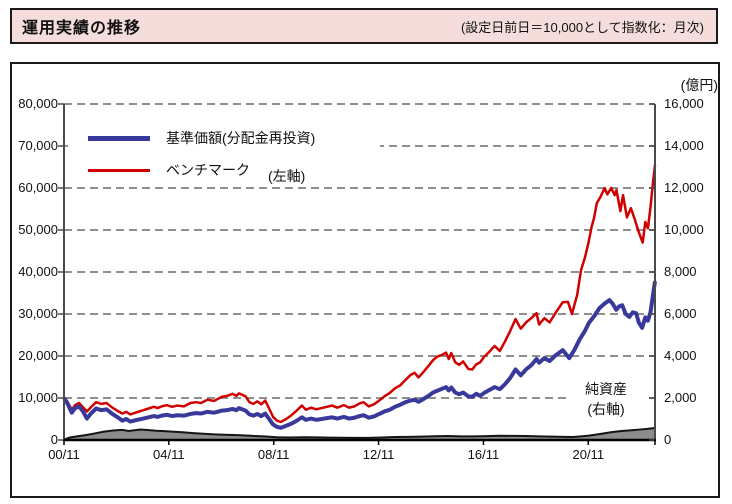  Describe the element at coordinates (224, 149) in the screenshot. I see `legend: 基準価額(分配金再投資) ベンチマーク (左軸)` at that location.